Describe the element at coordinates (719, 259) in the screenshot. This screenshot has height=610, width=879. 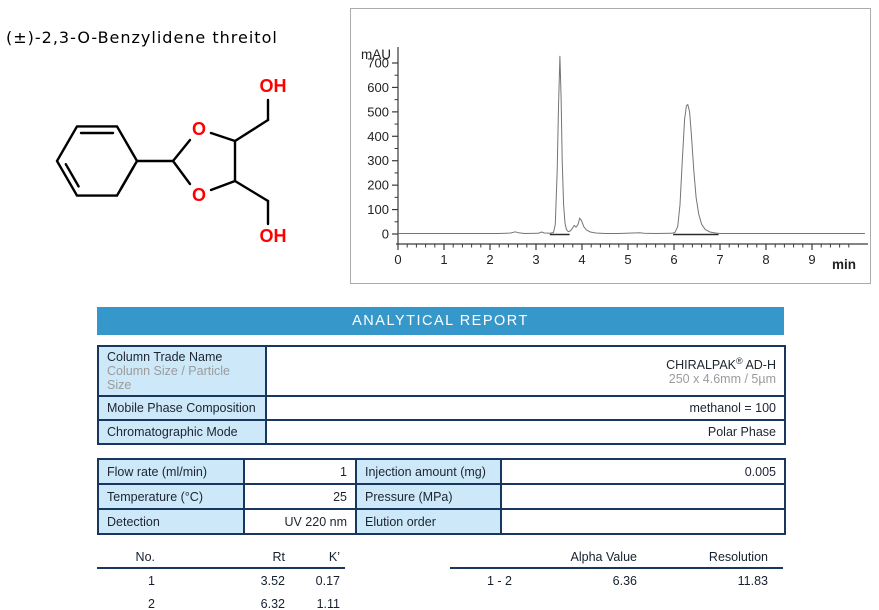
I see `x-tick-label: 7` at that location.